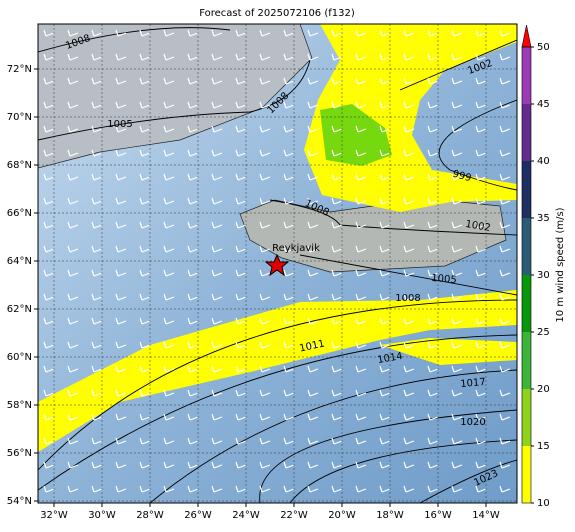  I want to click on isobar-label: 1011, so click(312, 346).